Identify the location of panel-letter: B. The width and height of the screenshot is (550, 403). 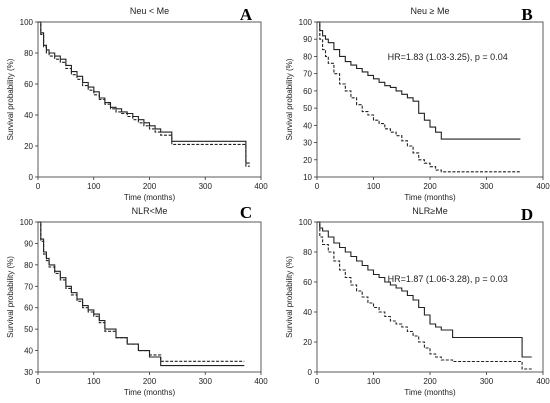
(526, 14).